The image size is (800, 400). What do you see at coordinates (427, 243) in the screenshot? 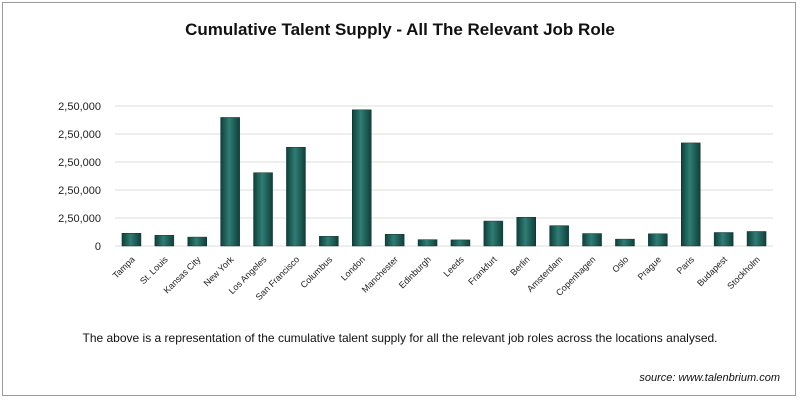
I see `bar-edinburgh` at bounding box center [427, 243].